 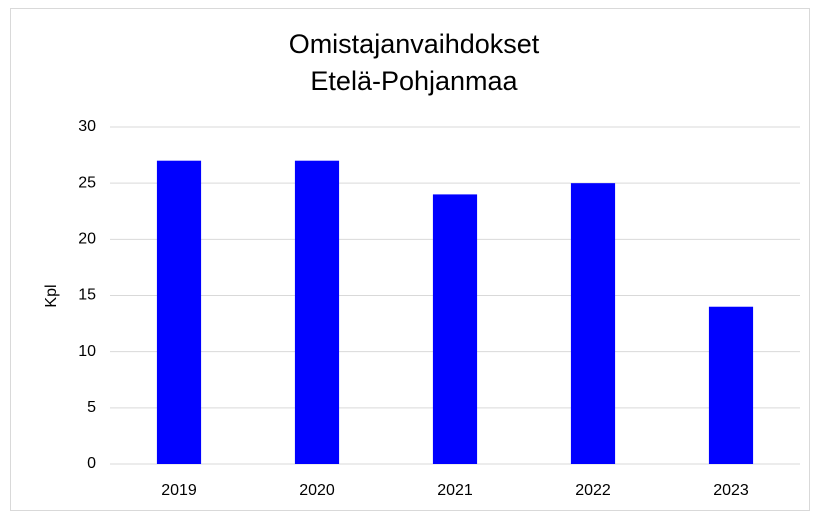 I want to click on chart-subtitle: Etelä-Pohjanmaa, so click(x=414, y=81).